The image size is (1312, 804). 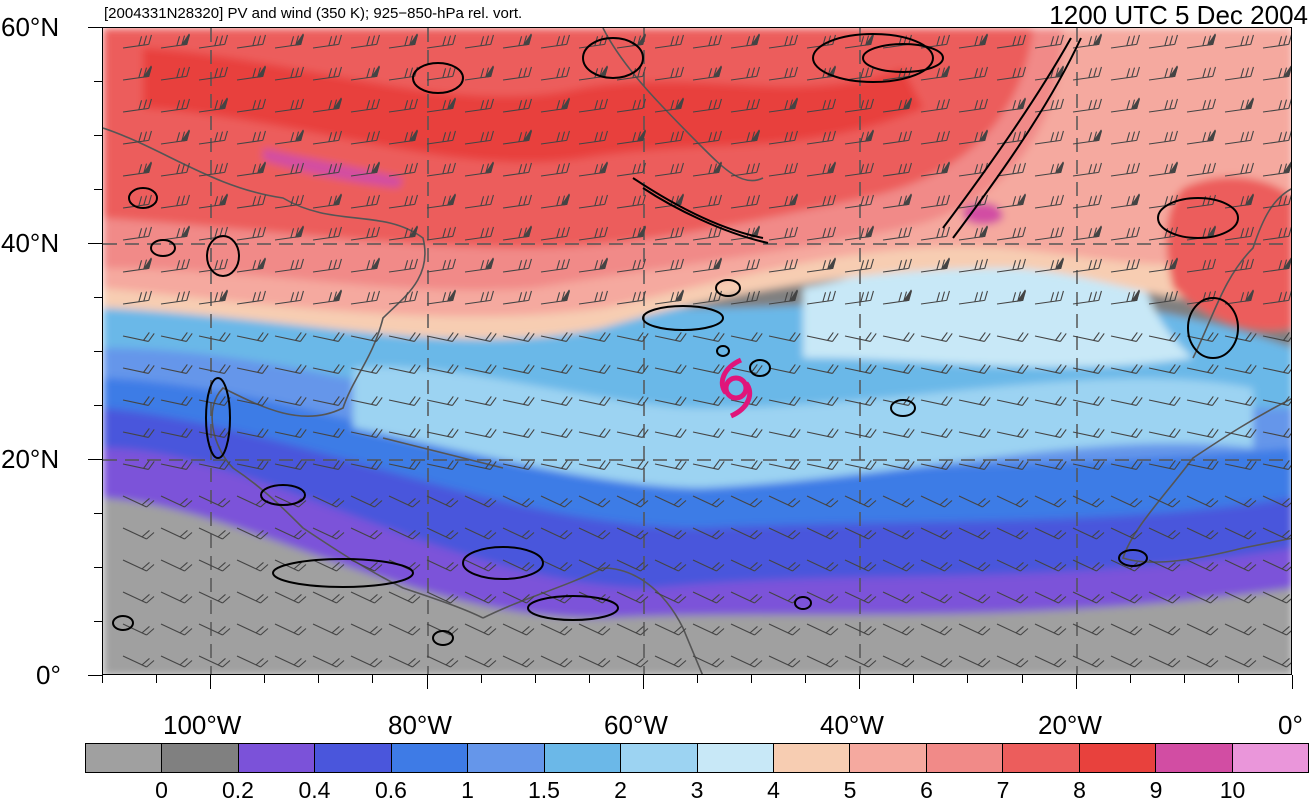 I want to click on colorbar-tick-label: 6, so click(x=926, y=790).